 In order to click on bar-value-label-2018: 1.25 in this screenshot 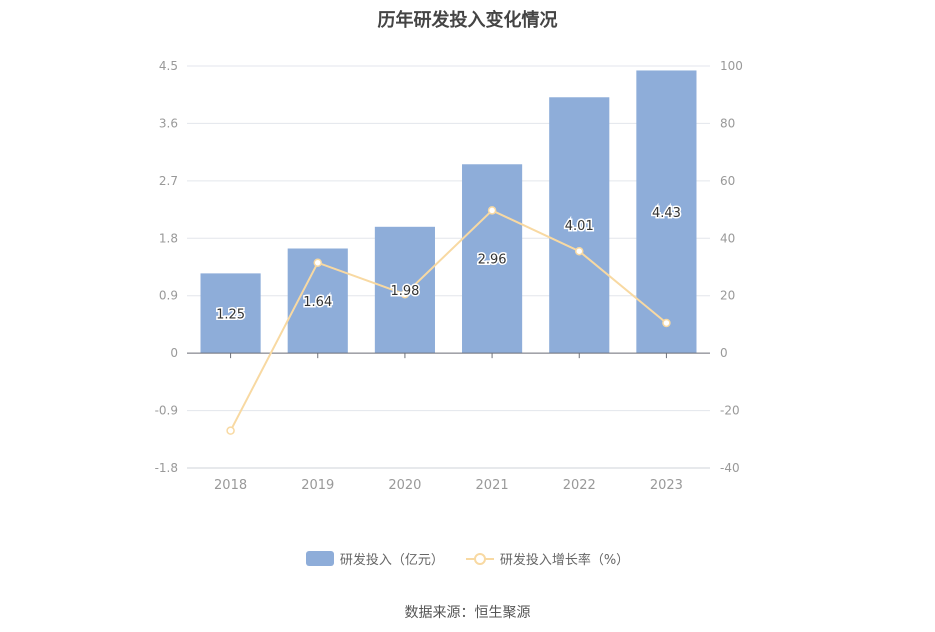, I will do `click(230, 314)`.